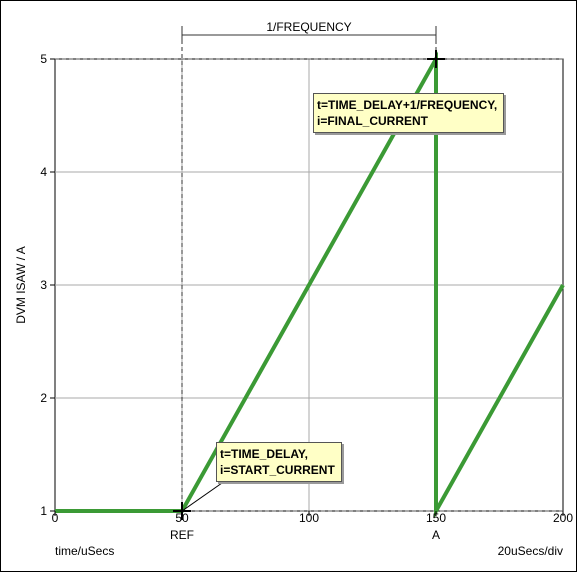 Image resolution: width=577 pixels, height=572 pixels. I want to click on marker-label-a: A, so click(436, 535).